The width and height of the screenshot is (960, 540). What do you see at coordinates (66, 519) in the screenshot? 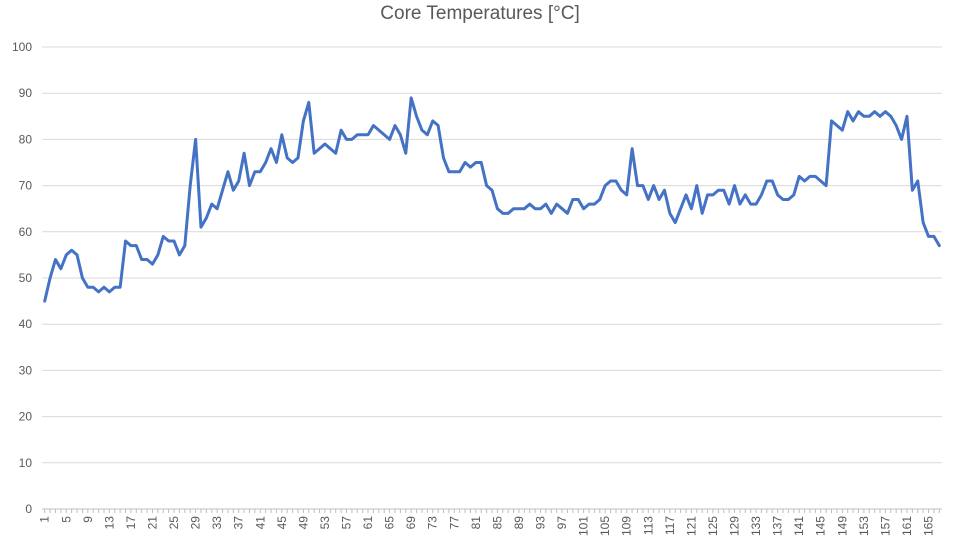
I see `x-tick-label: 5` at bounding box center [66, 519].